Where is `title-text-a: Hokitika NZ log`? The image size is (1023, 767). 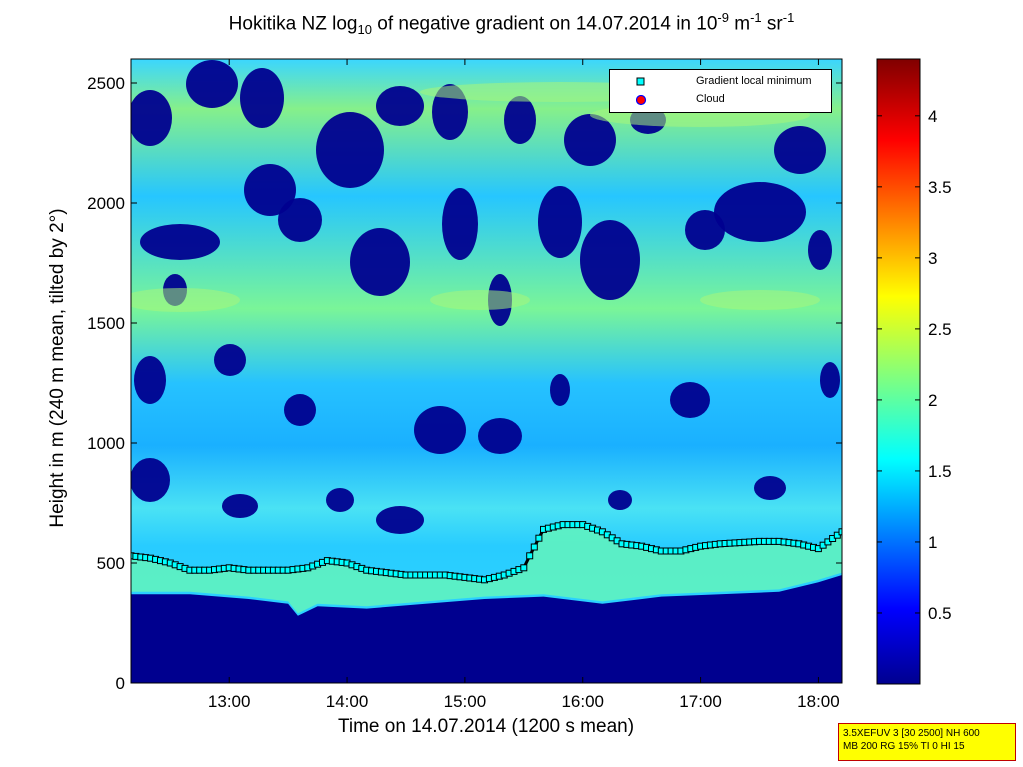 title-text-a: Hokitika NZ log is located at coordinates (293, 24).